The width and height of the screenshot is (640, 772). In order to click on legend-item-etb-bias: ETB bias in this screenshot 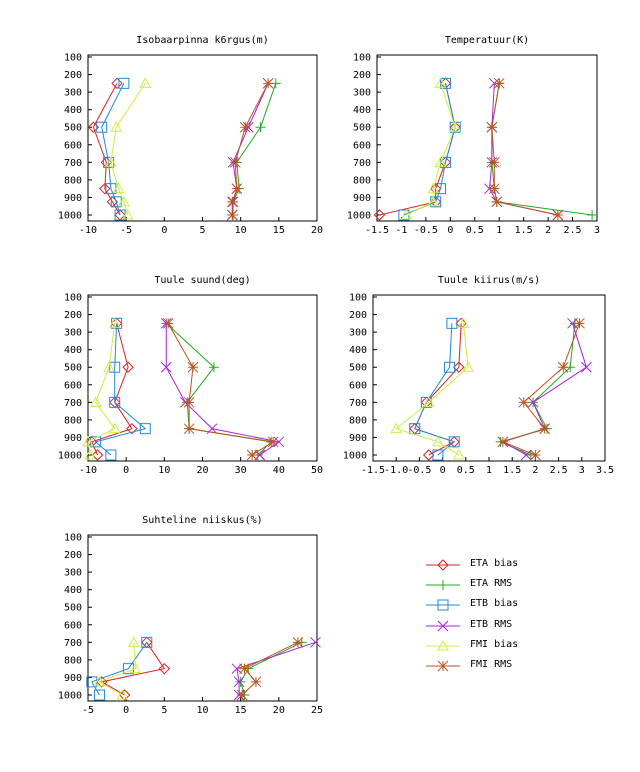, I will do `click(520, 605)`.